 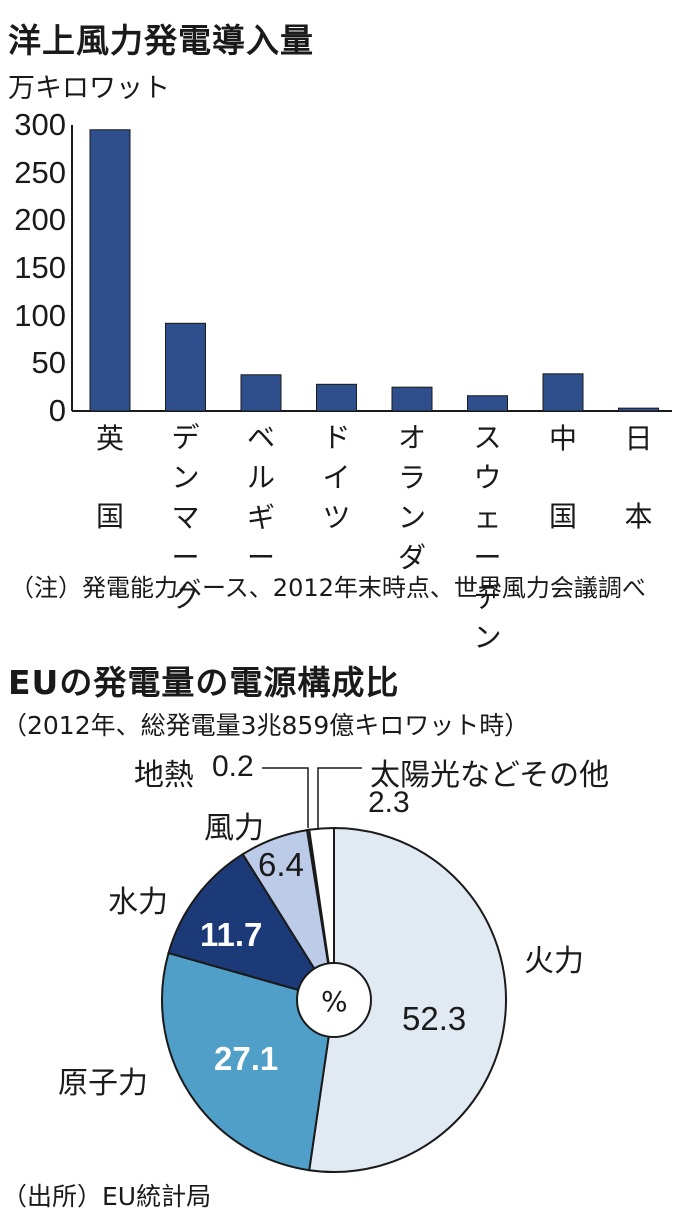 I want to click on pie-slice-hydro, so click(x=252, y=927).